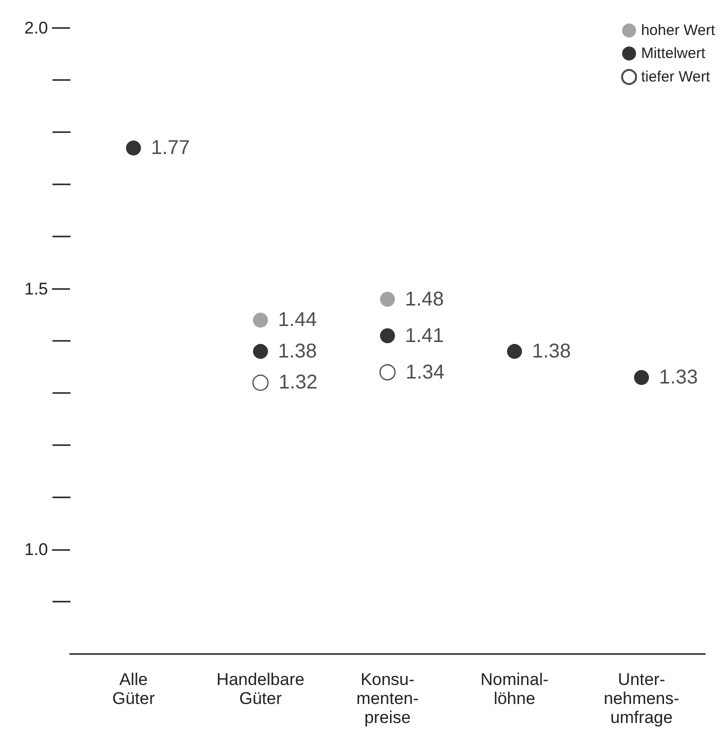 The image size is (725, 740). I want to click on data-label: 1.44, so click(297, 320).